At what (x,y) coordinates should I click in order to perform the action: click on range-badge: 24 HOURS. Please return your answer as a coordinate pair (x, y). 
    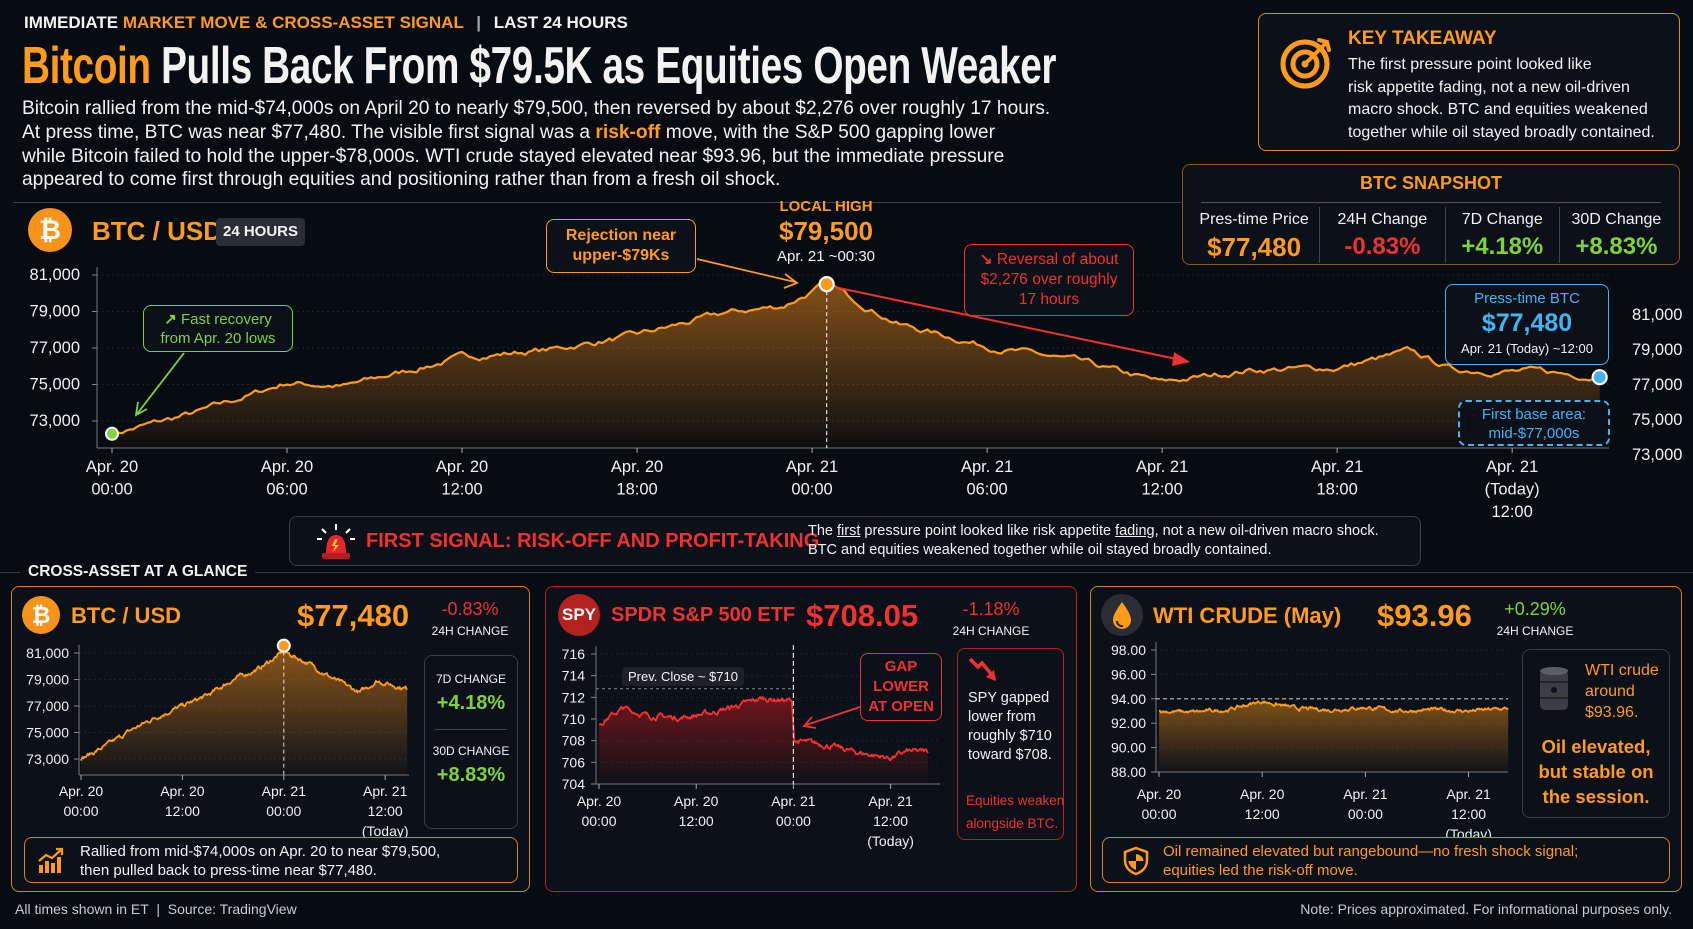
    Looking at the image, I should click on (260, 232).